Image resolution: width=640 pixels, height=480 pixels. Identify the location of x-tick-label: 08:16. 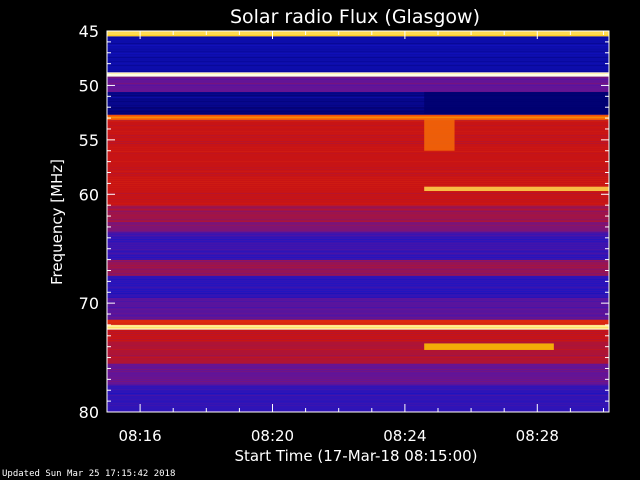
(139, 436).